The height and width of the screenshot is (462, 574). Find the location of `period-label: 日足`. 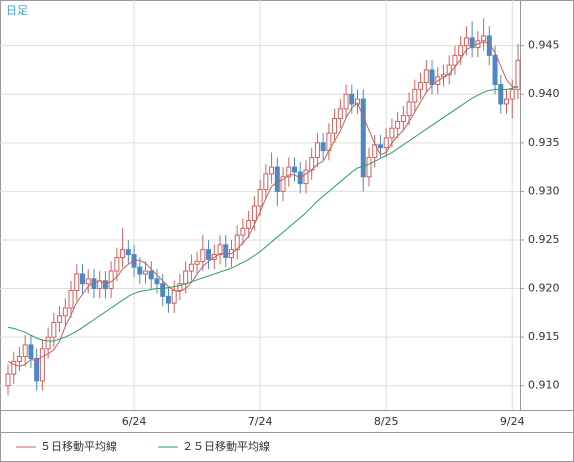

period-label: 日足 is located at coordinates (17, 10).